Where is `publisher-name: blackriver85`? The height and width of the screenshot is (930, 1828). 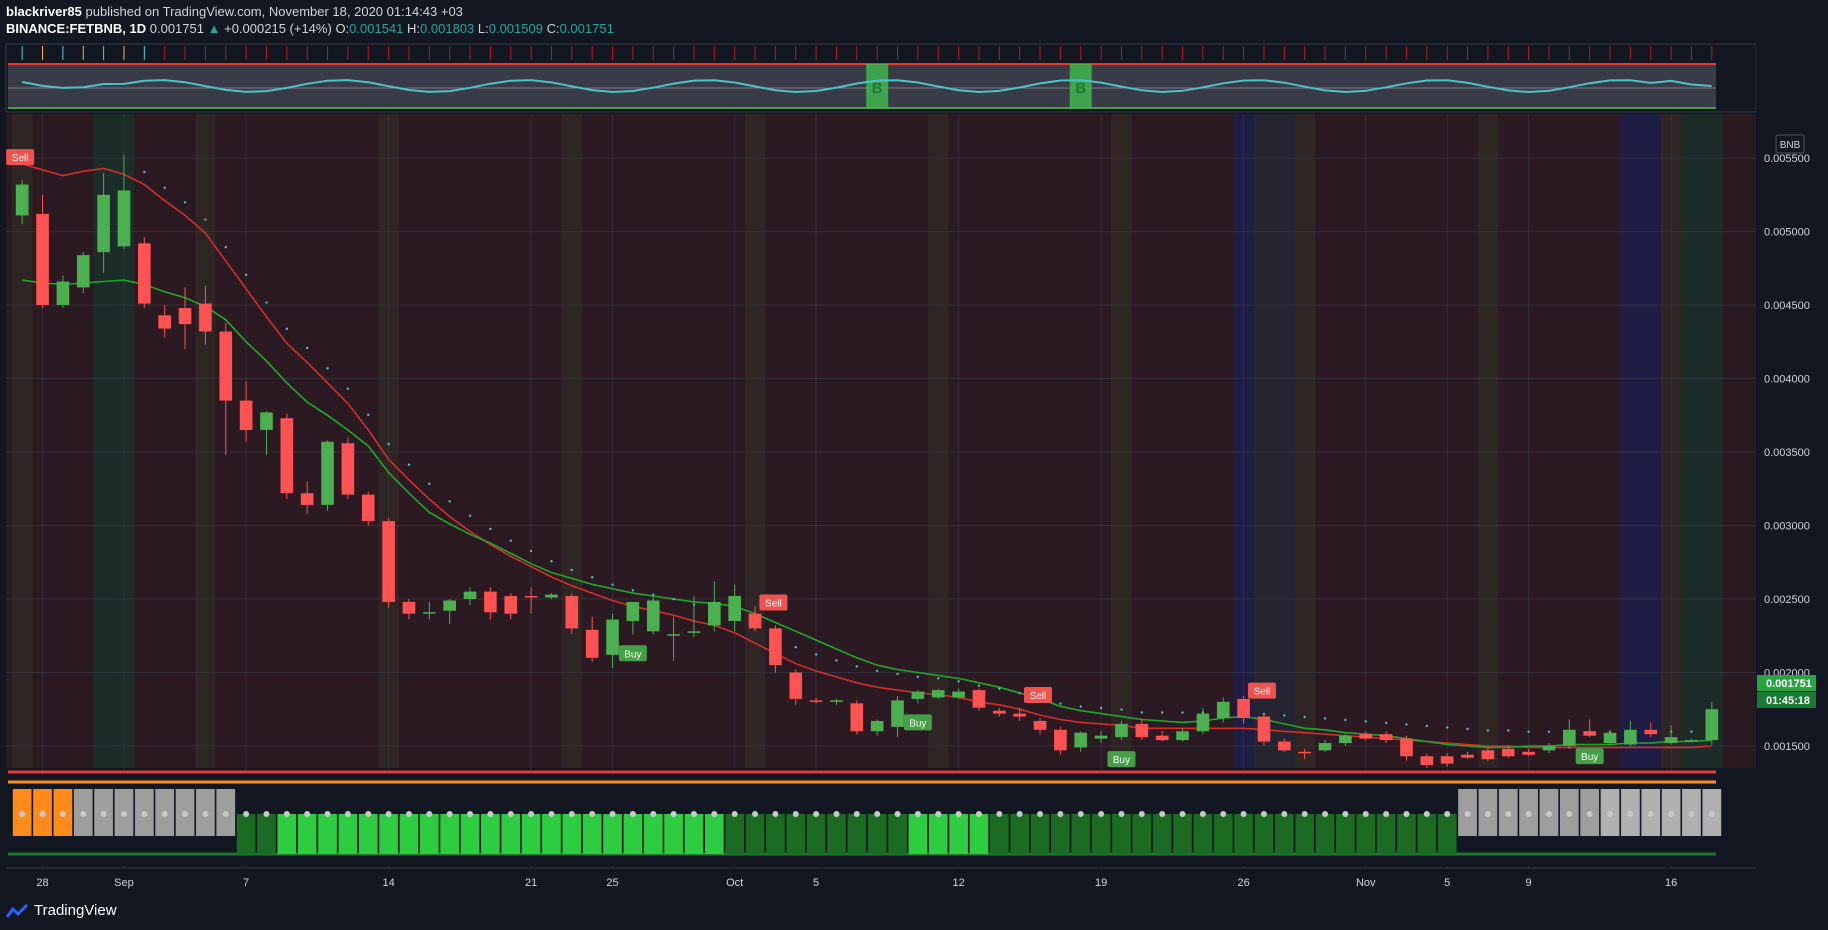
publisher-name: blackriver85 is located at coordinates (44, 11).